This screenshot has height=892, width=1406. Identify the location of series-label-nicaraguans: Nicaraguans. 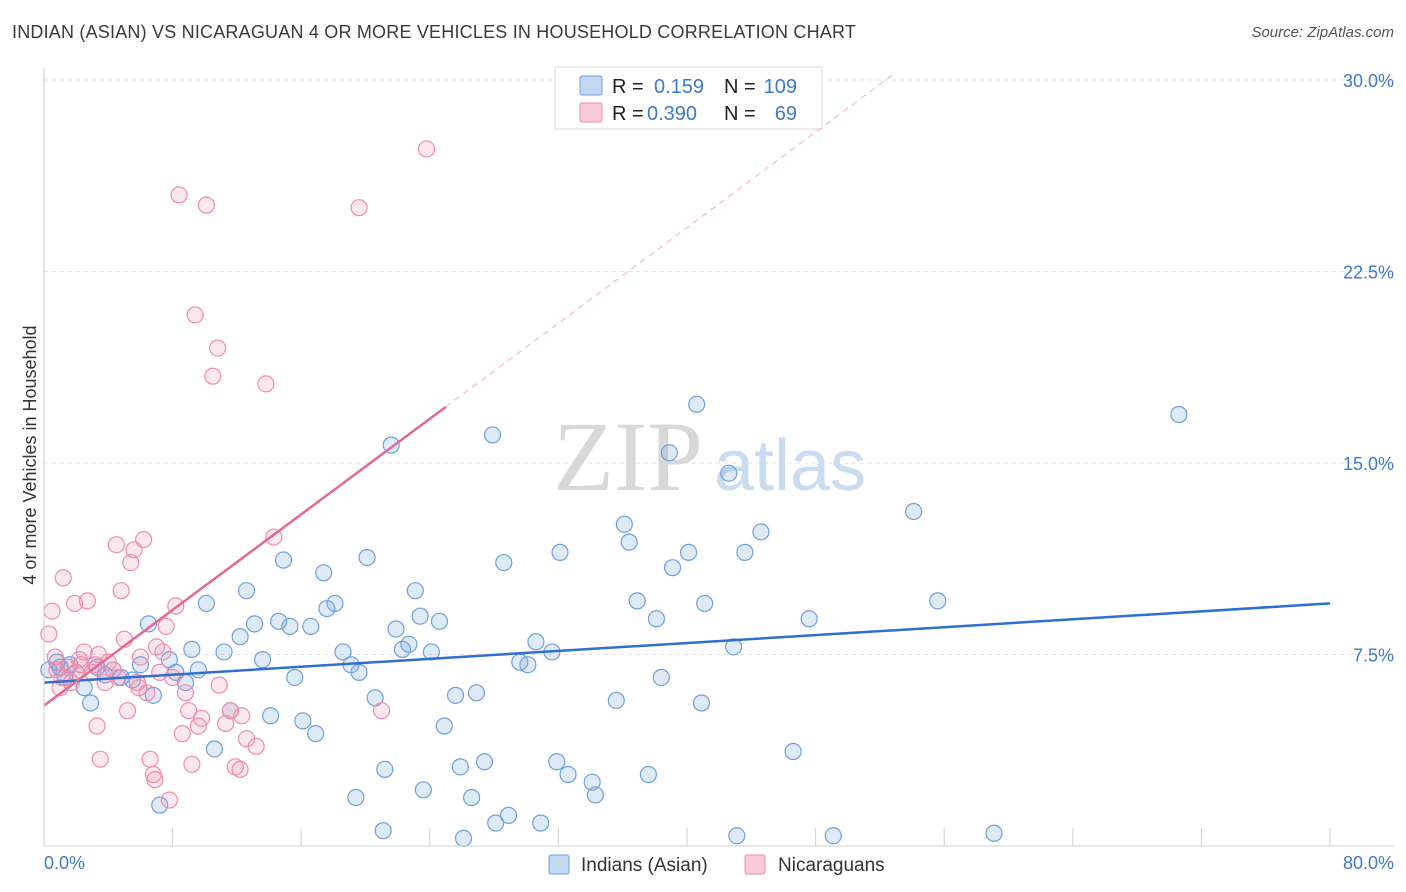
(831, 865).